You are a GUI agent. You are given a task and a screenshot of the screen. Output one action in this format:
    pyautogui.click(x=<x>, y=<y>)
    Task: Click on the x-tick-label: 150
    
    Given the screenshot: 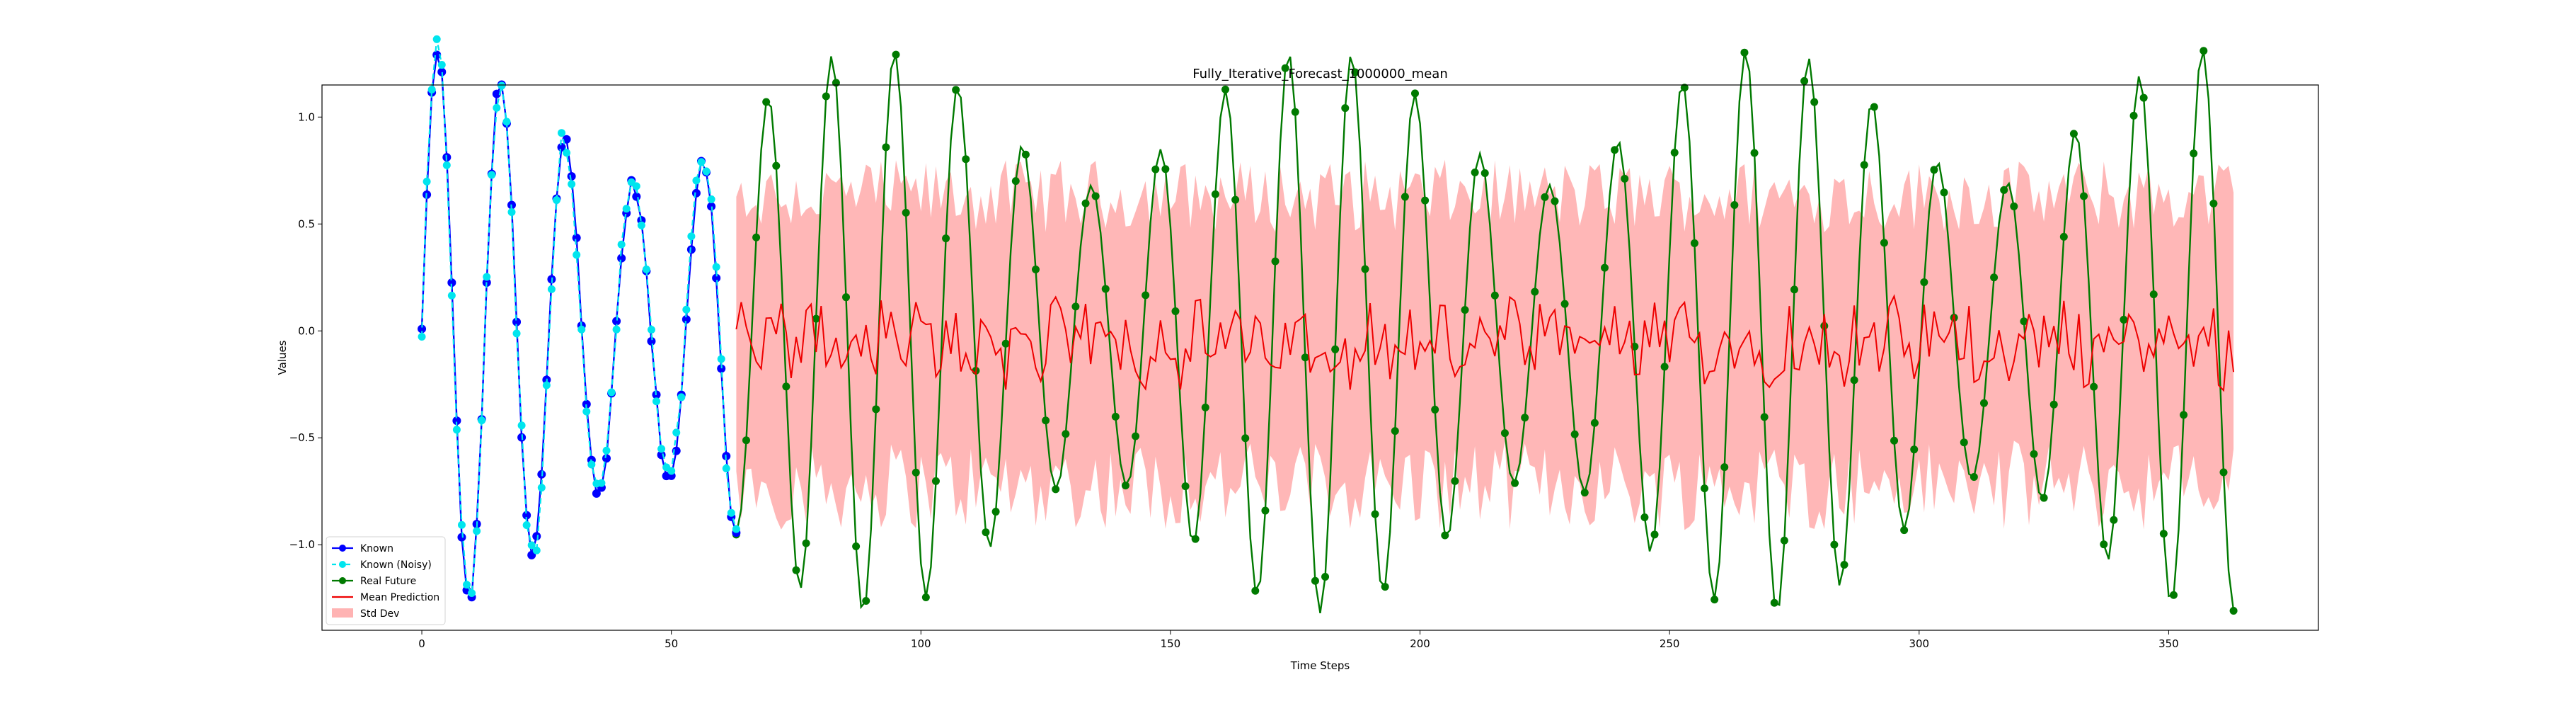 What is the action you would take?
    pyautogui.click(x=1171, y=643)
    